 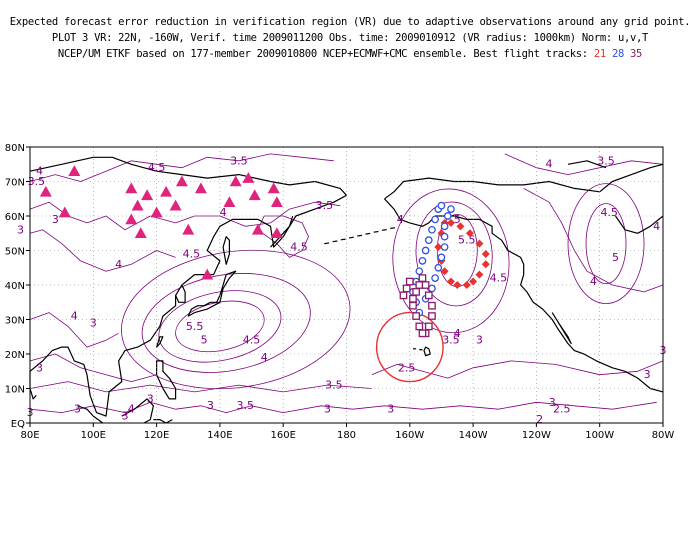 What do you see at coordinates (15, 183) in the screenshot?
I see `y-tick-label: 70N` at bounding box center [15, 183].